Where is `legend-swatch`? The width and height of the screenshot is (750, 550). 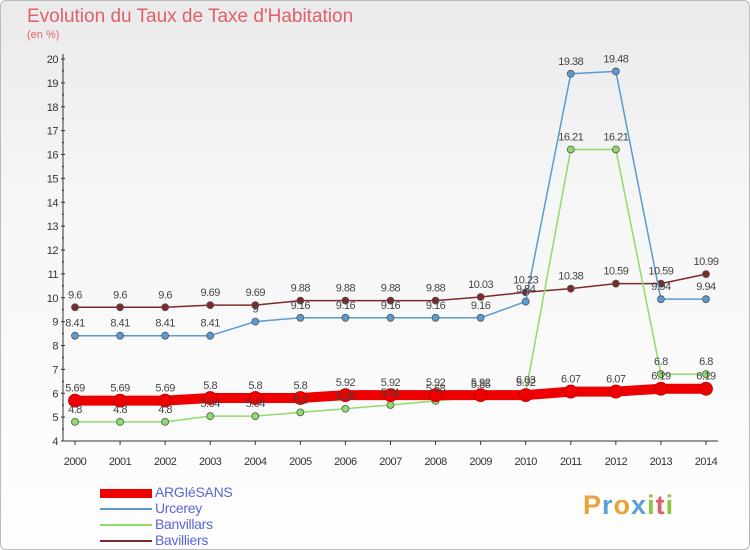 legend-swatch is located at coordinates (126, 493).